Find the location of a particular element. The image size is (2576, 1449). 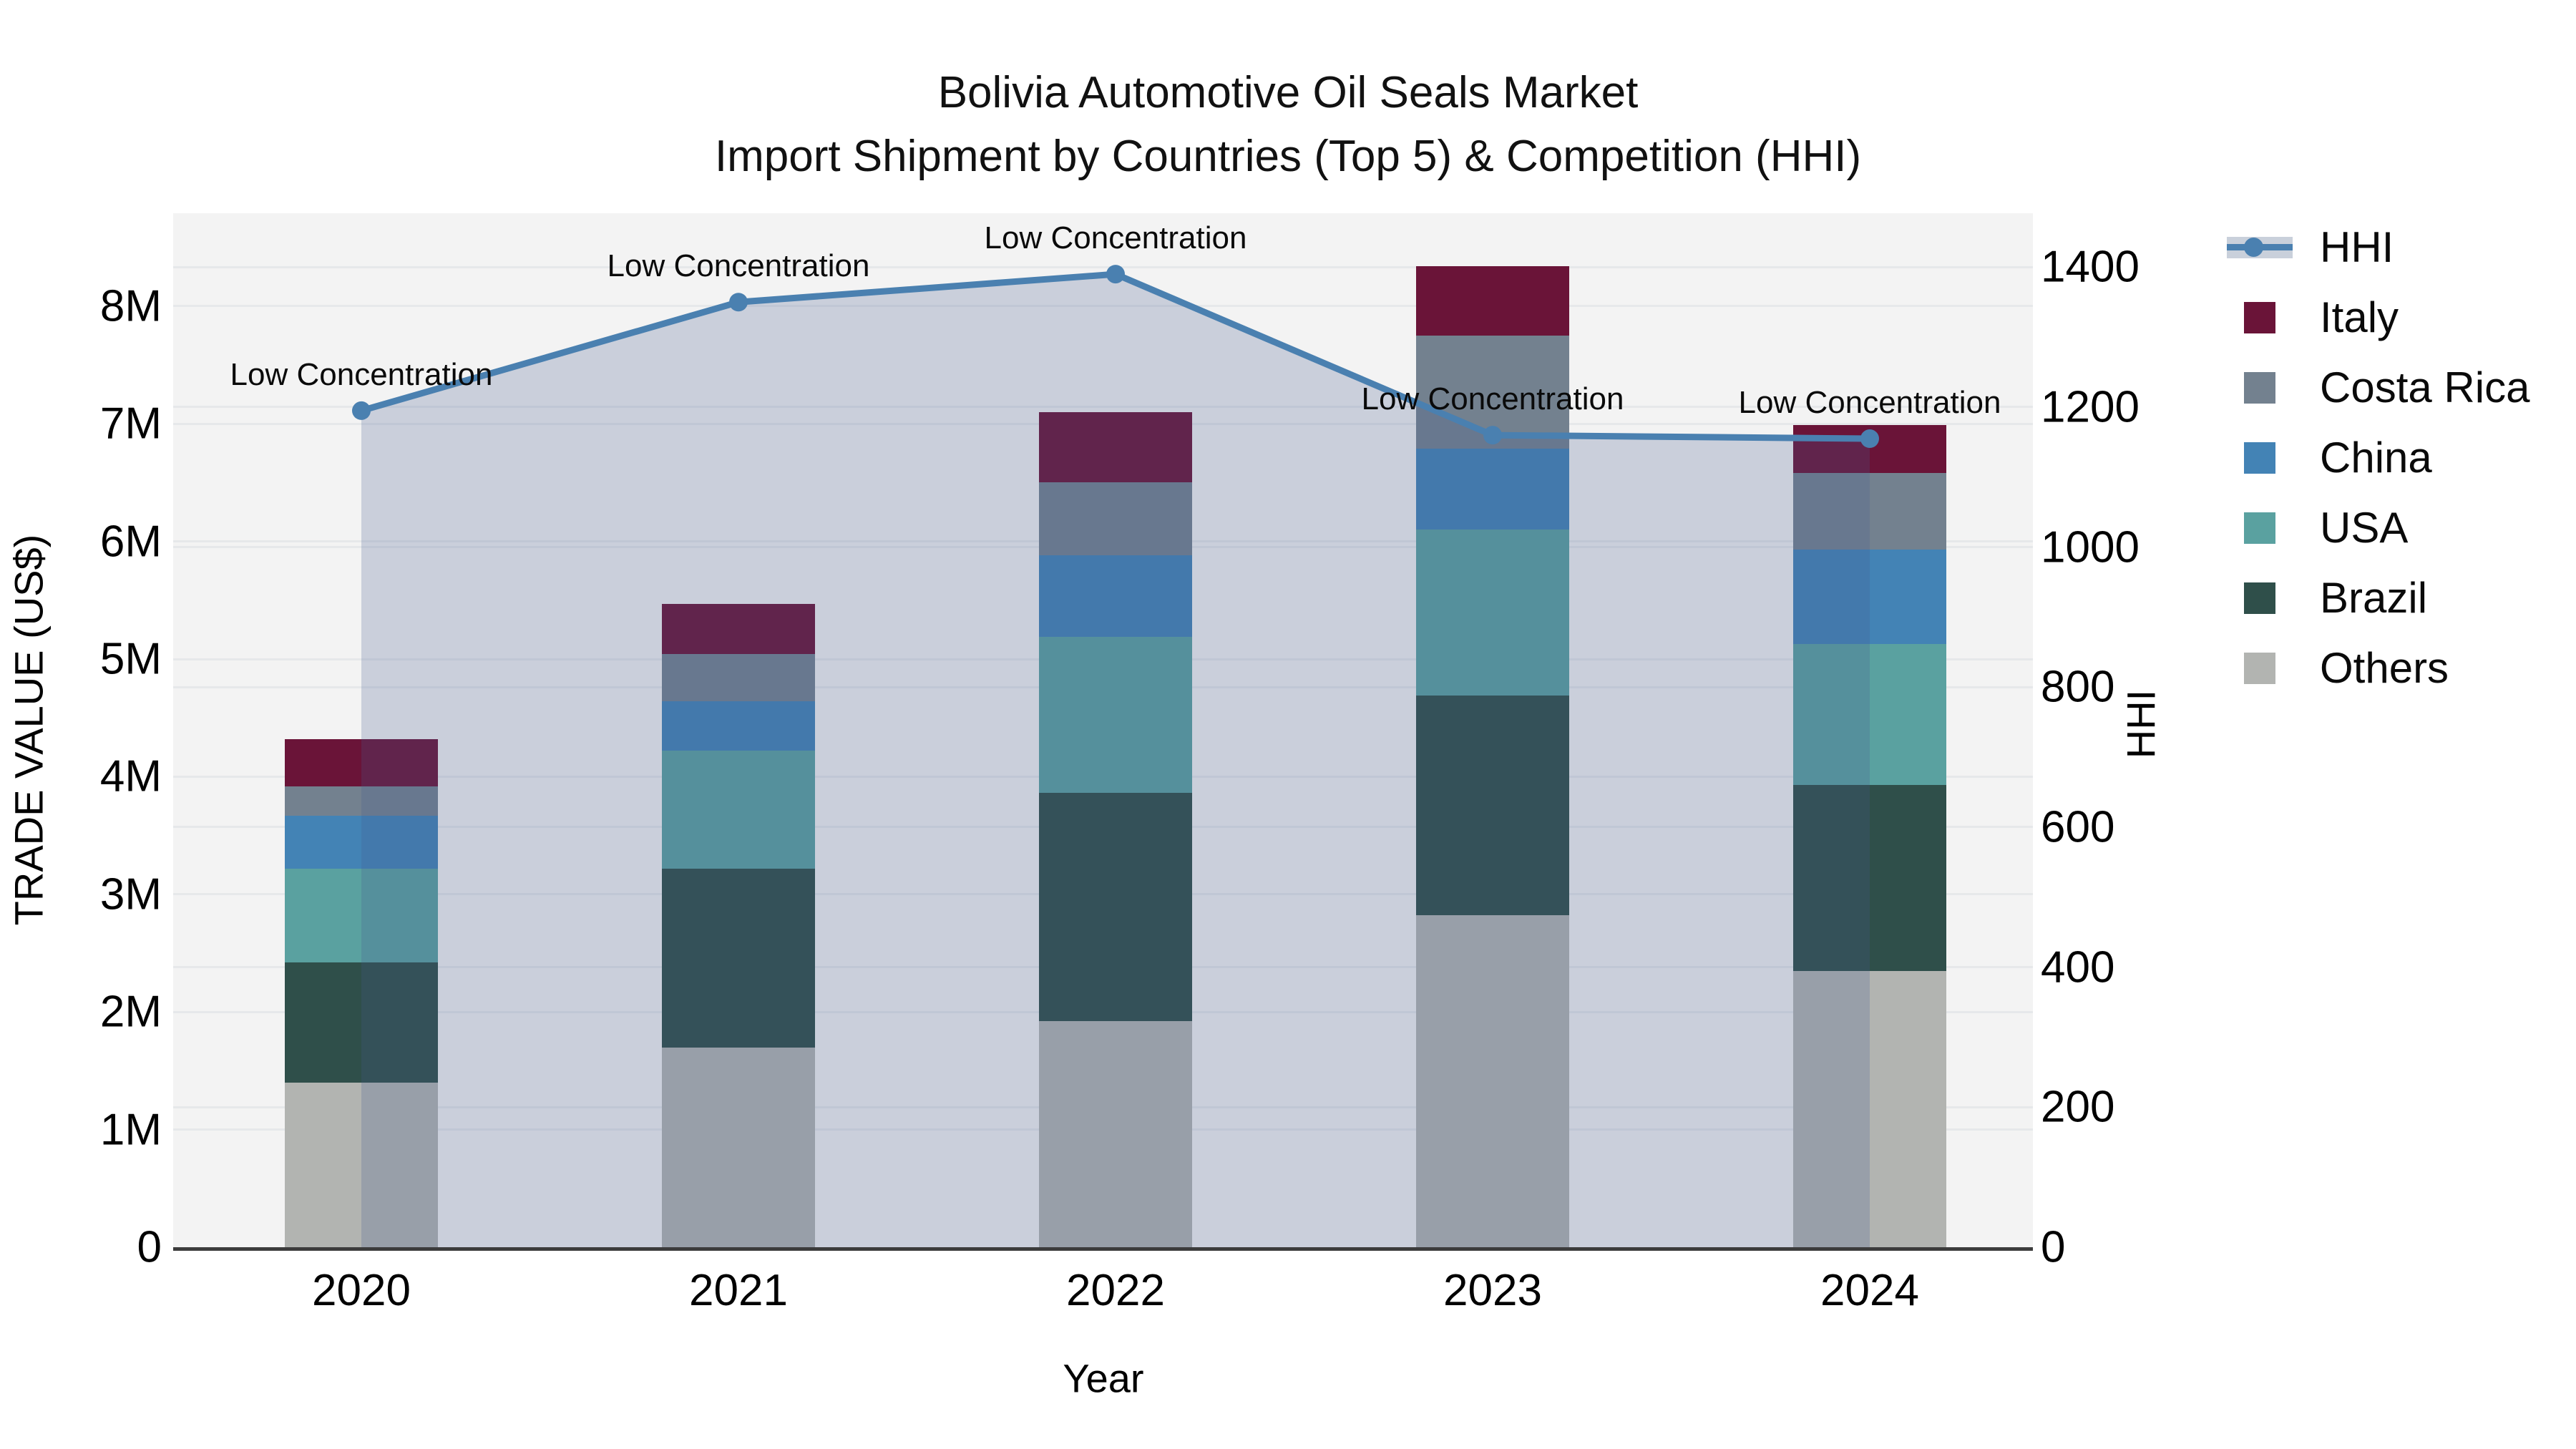

bar-segment-brazil-2024 is located at coordinates (1869, 877).